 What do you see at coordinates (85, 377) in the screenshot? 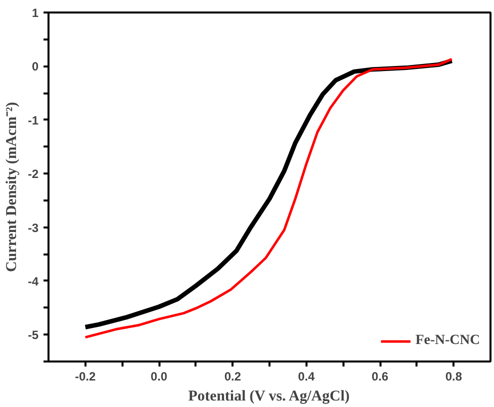
I see `x-tick-label: -0.2` at bounding box center [85, 377].